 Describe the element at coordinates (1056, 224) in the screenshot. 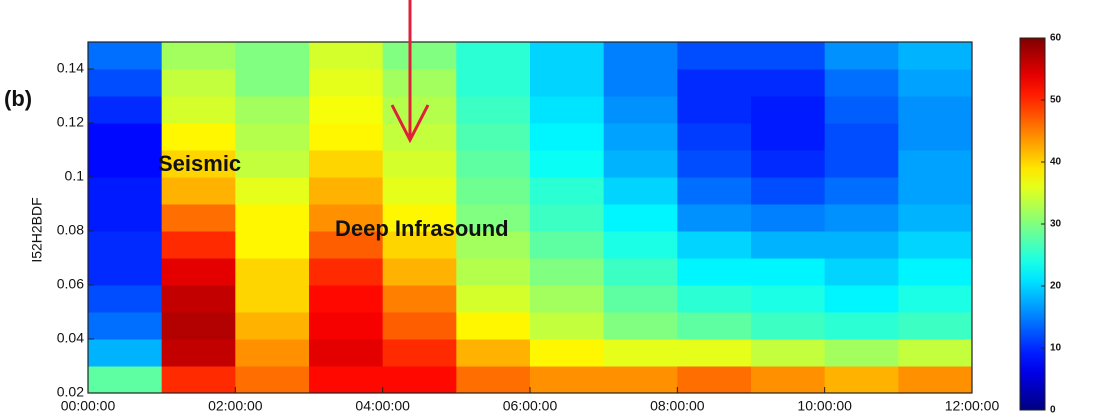

I see `colorbar-tick-label: 30` at that location.